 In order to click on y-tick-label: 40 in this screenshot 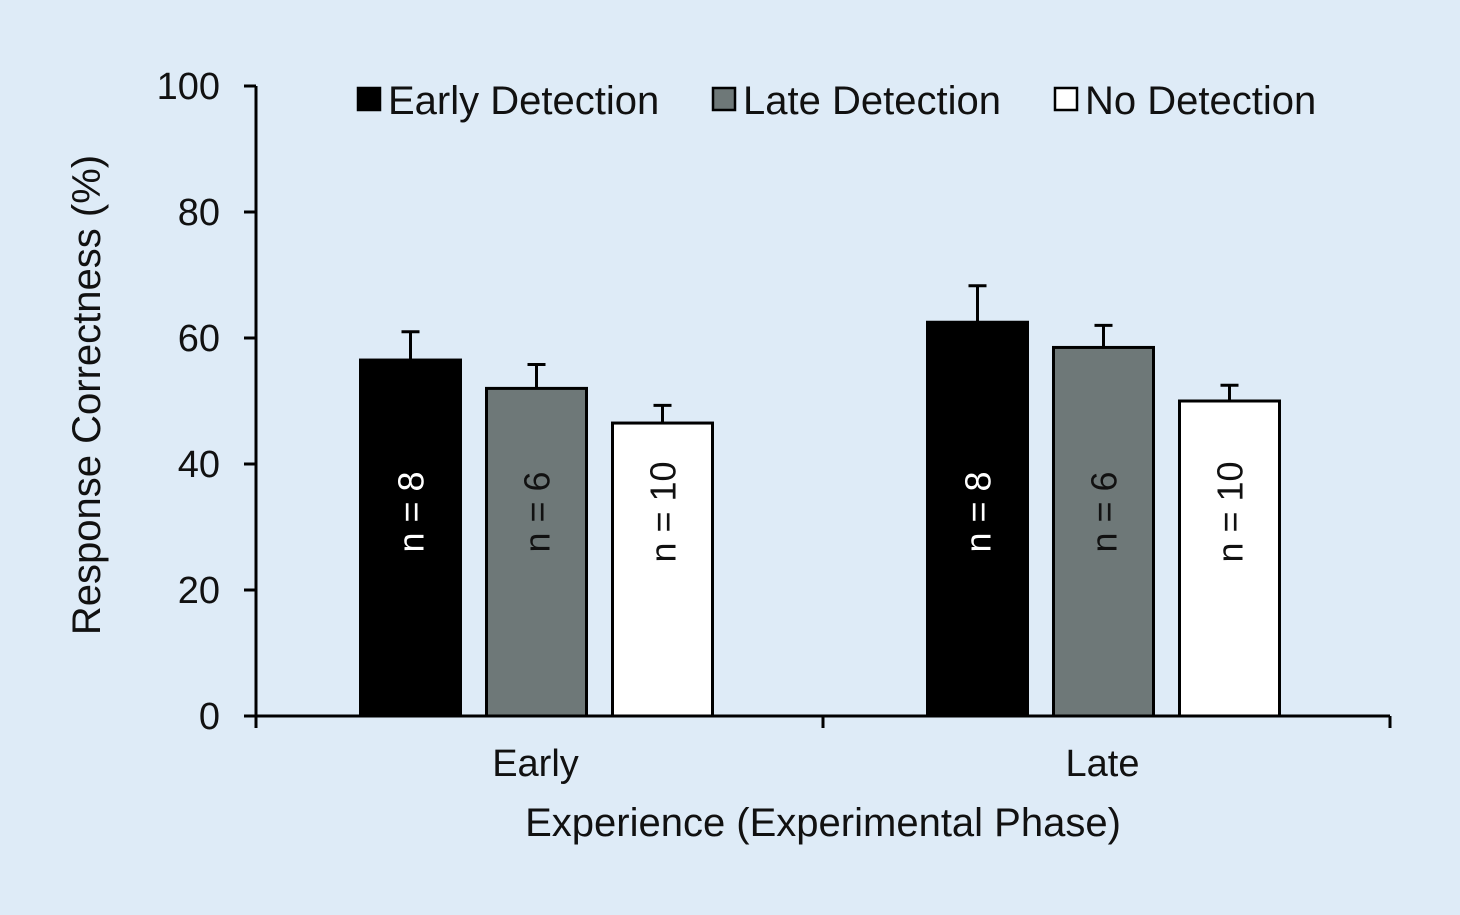, I will do `click(199, 465)`.